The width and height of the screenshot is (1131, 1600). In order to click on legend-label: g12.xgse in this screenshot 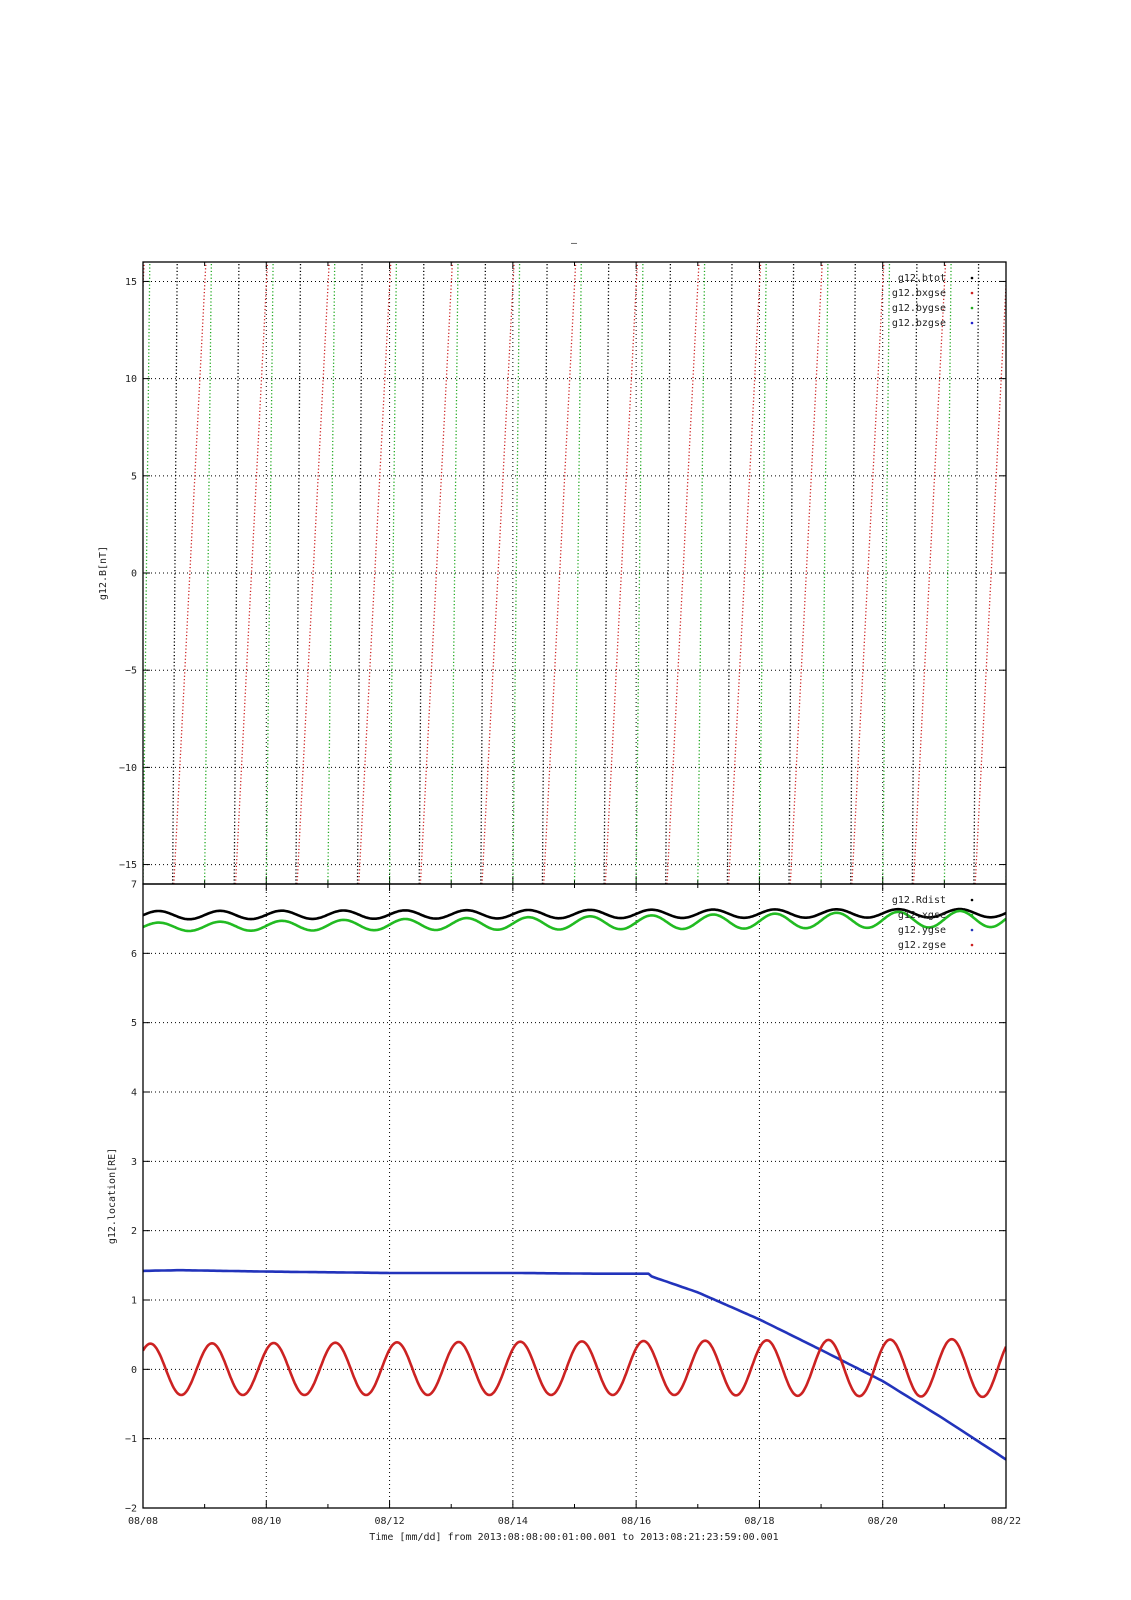, I will do `click(922, 915)`.